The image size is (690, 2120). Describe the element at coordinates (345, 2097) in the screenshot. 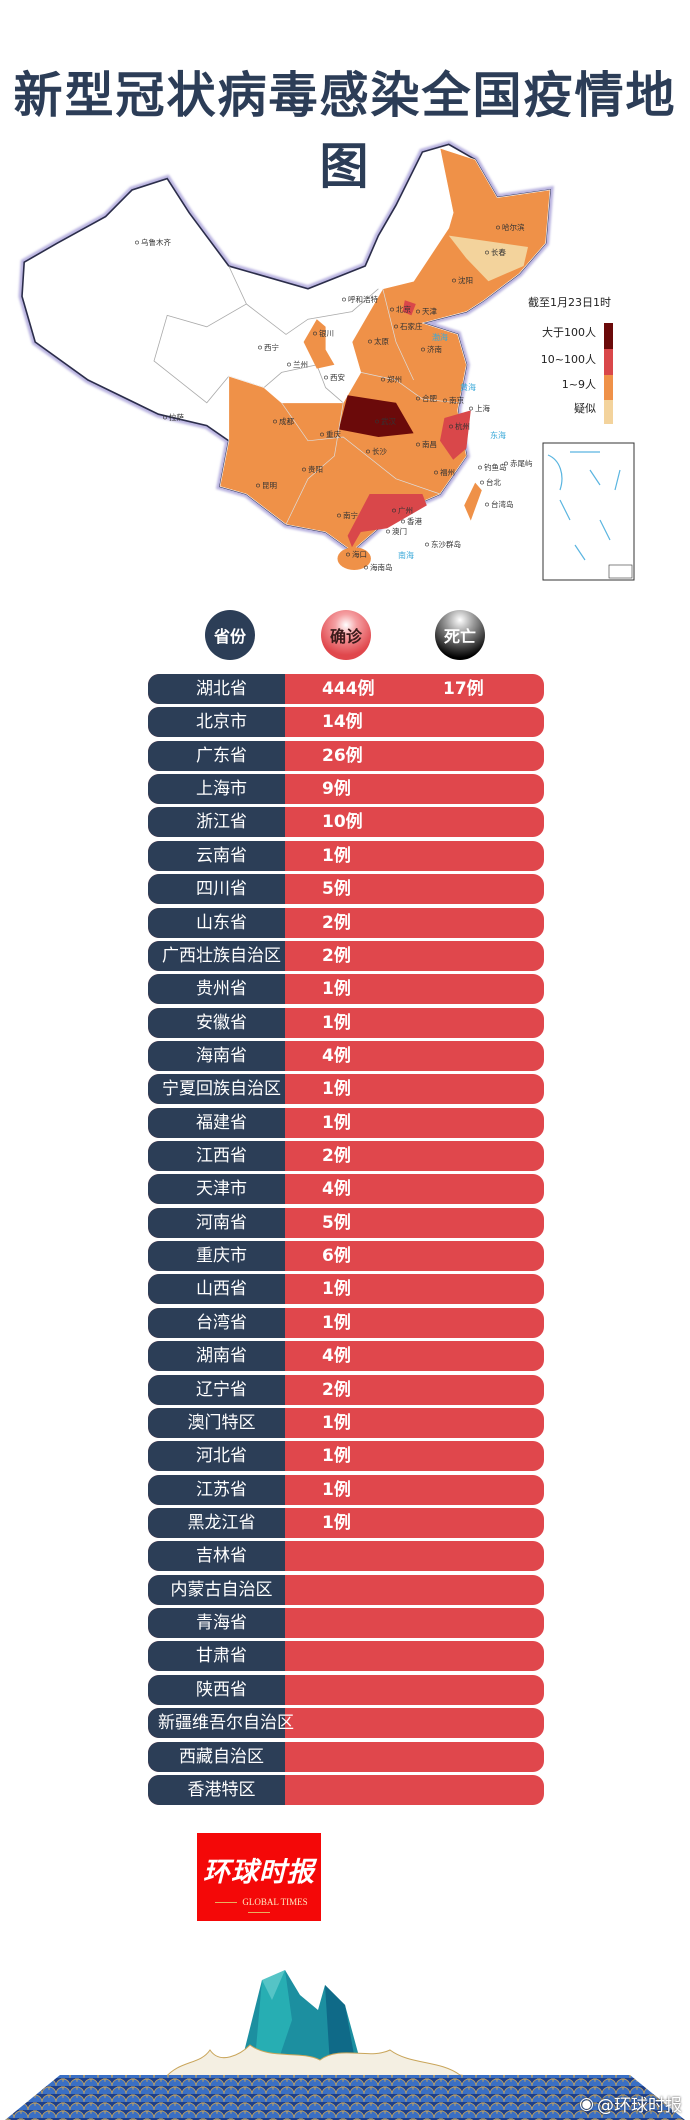

I see `wave-scales` at that location.